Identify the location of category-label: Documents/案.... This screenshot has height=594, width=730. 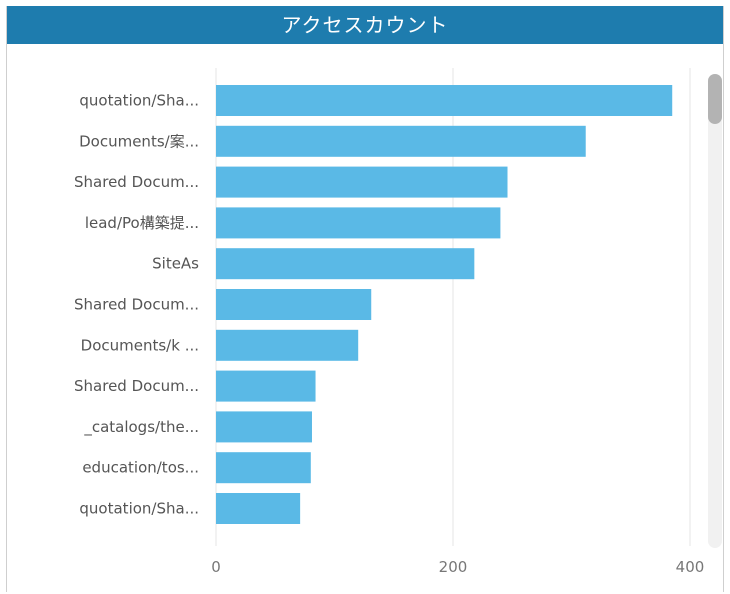
(139, 141).